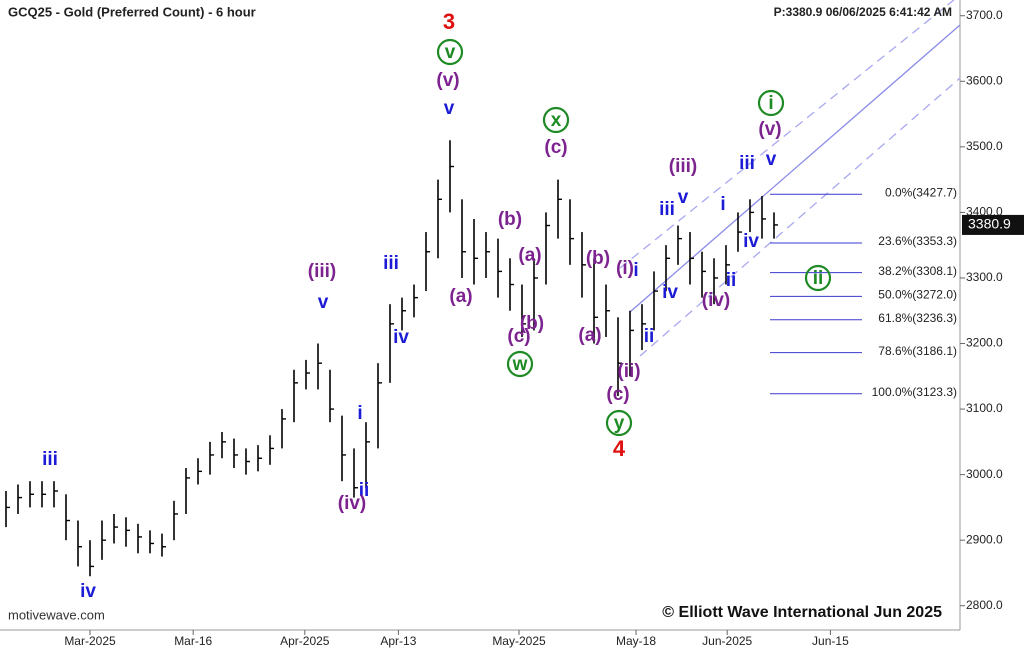 This screenshot has width=1024, height=649. What do you see at coordinates (984, 408) in the screenshot?
I see `y-tick-label: 3100.0` at bounding box center [984, 408].